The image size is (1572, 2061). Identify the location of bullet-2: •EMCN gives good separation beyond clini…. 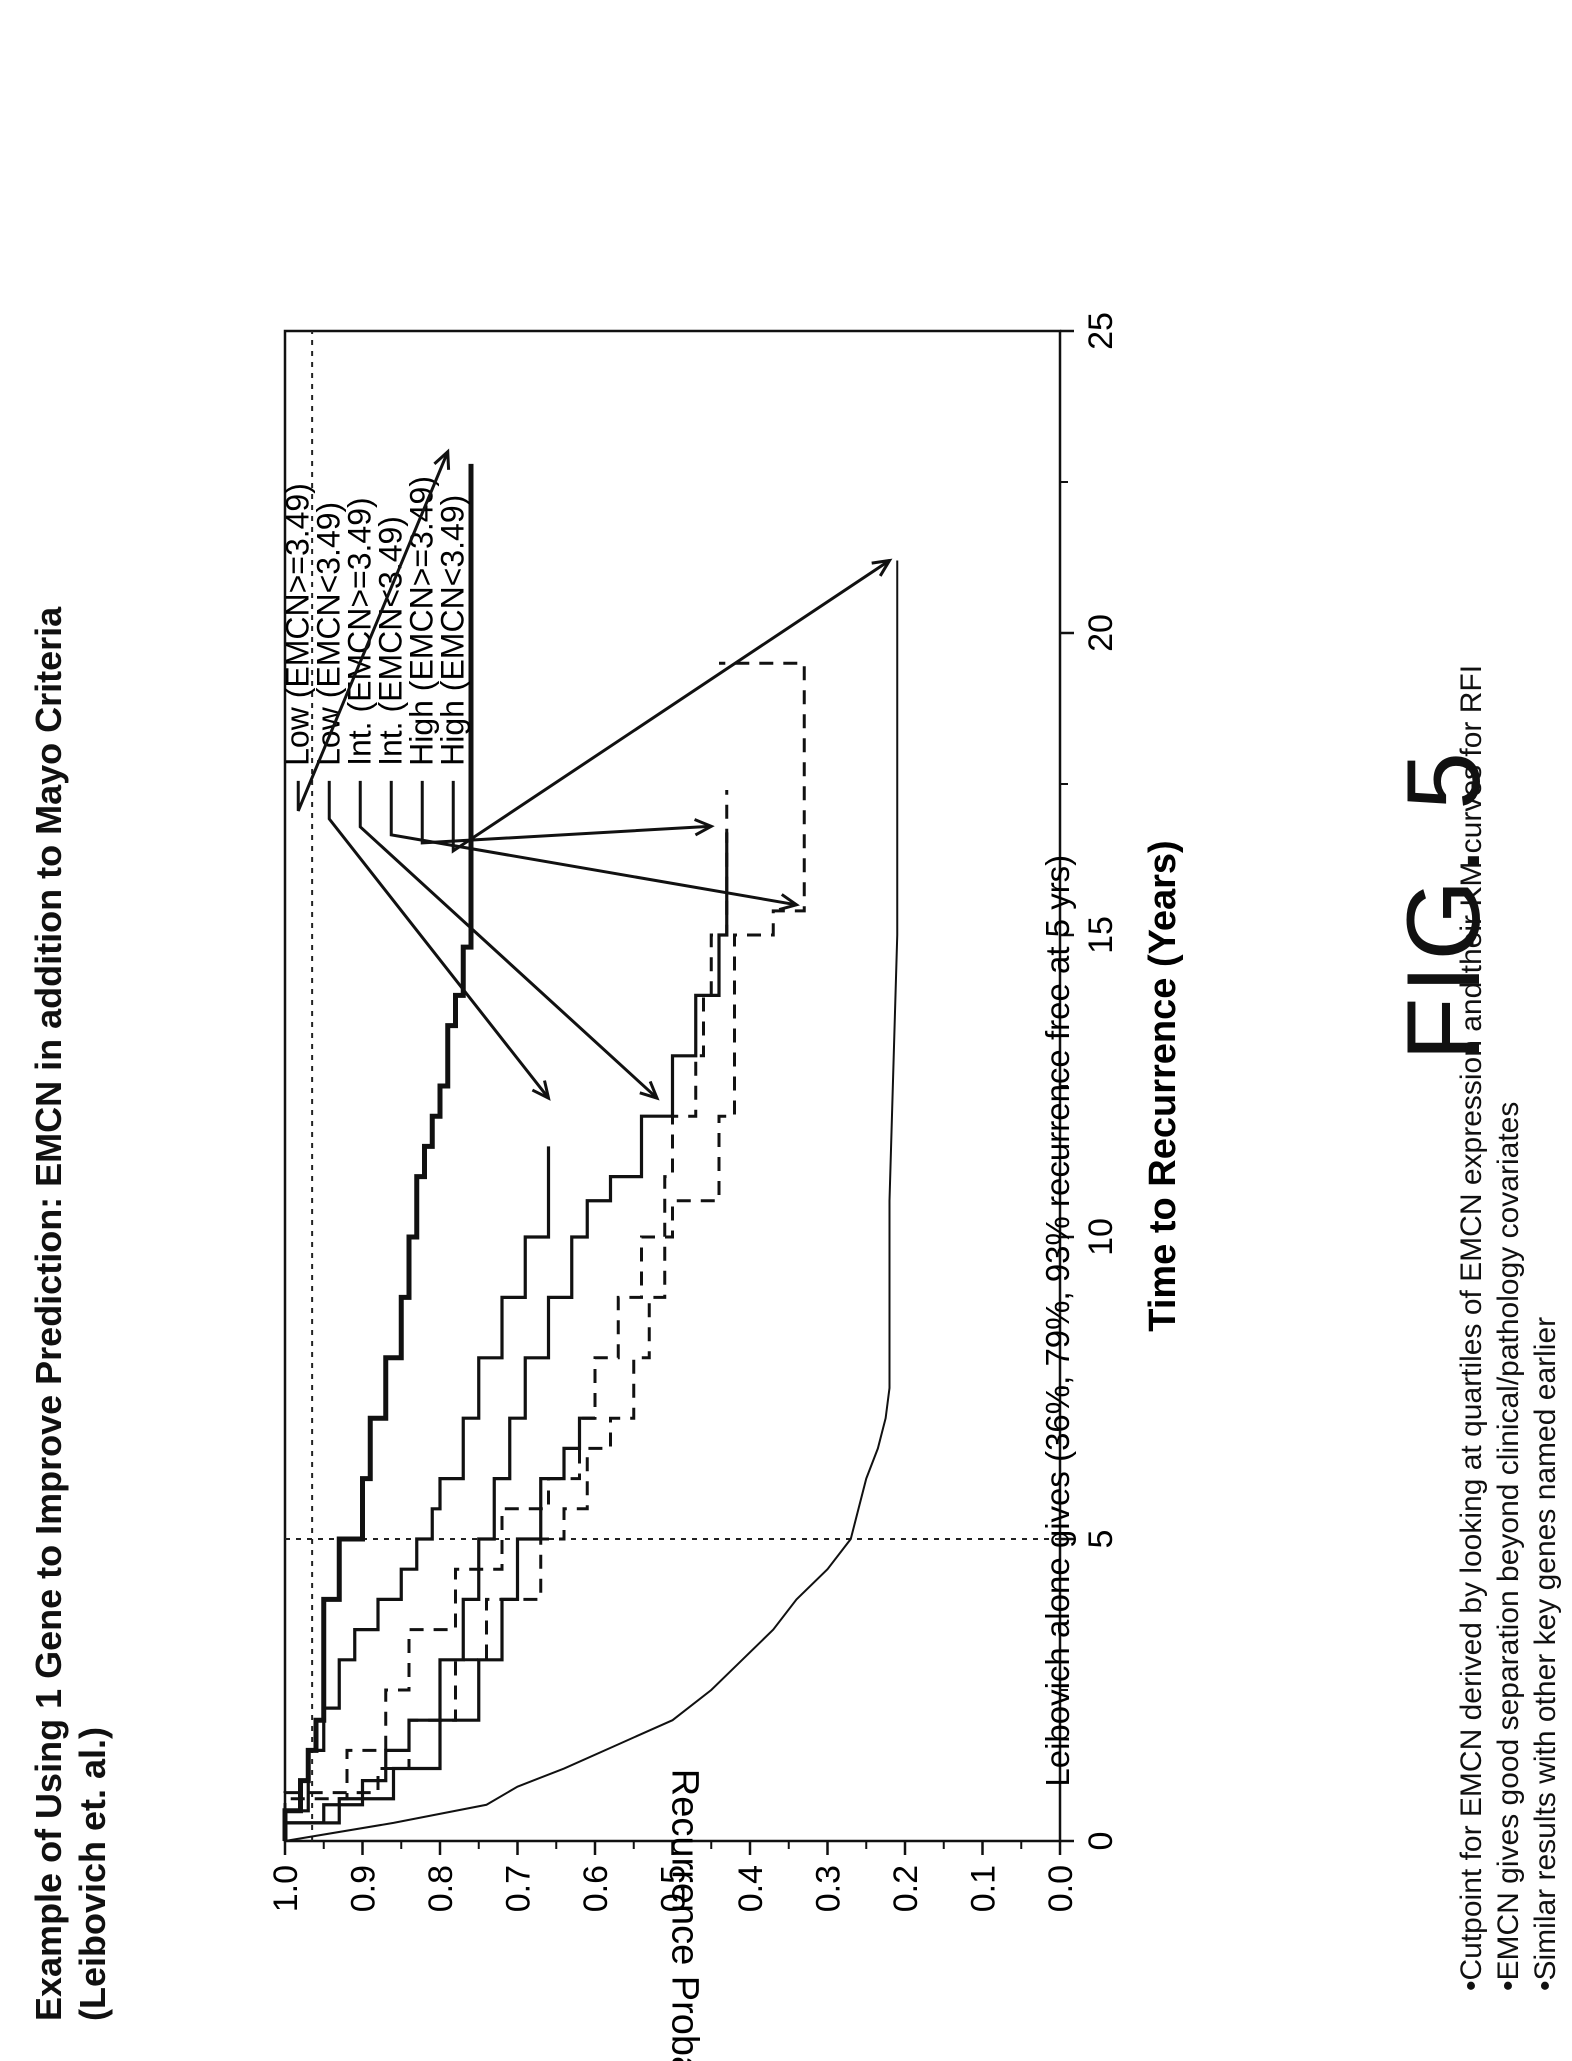
(1508, 1546).